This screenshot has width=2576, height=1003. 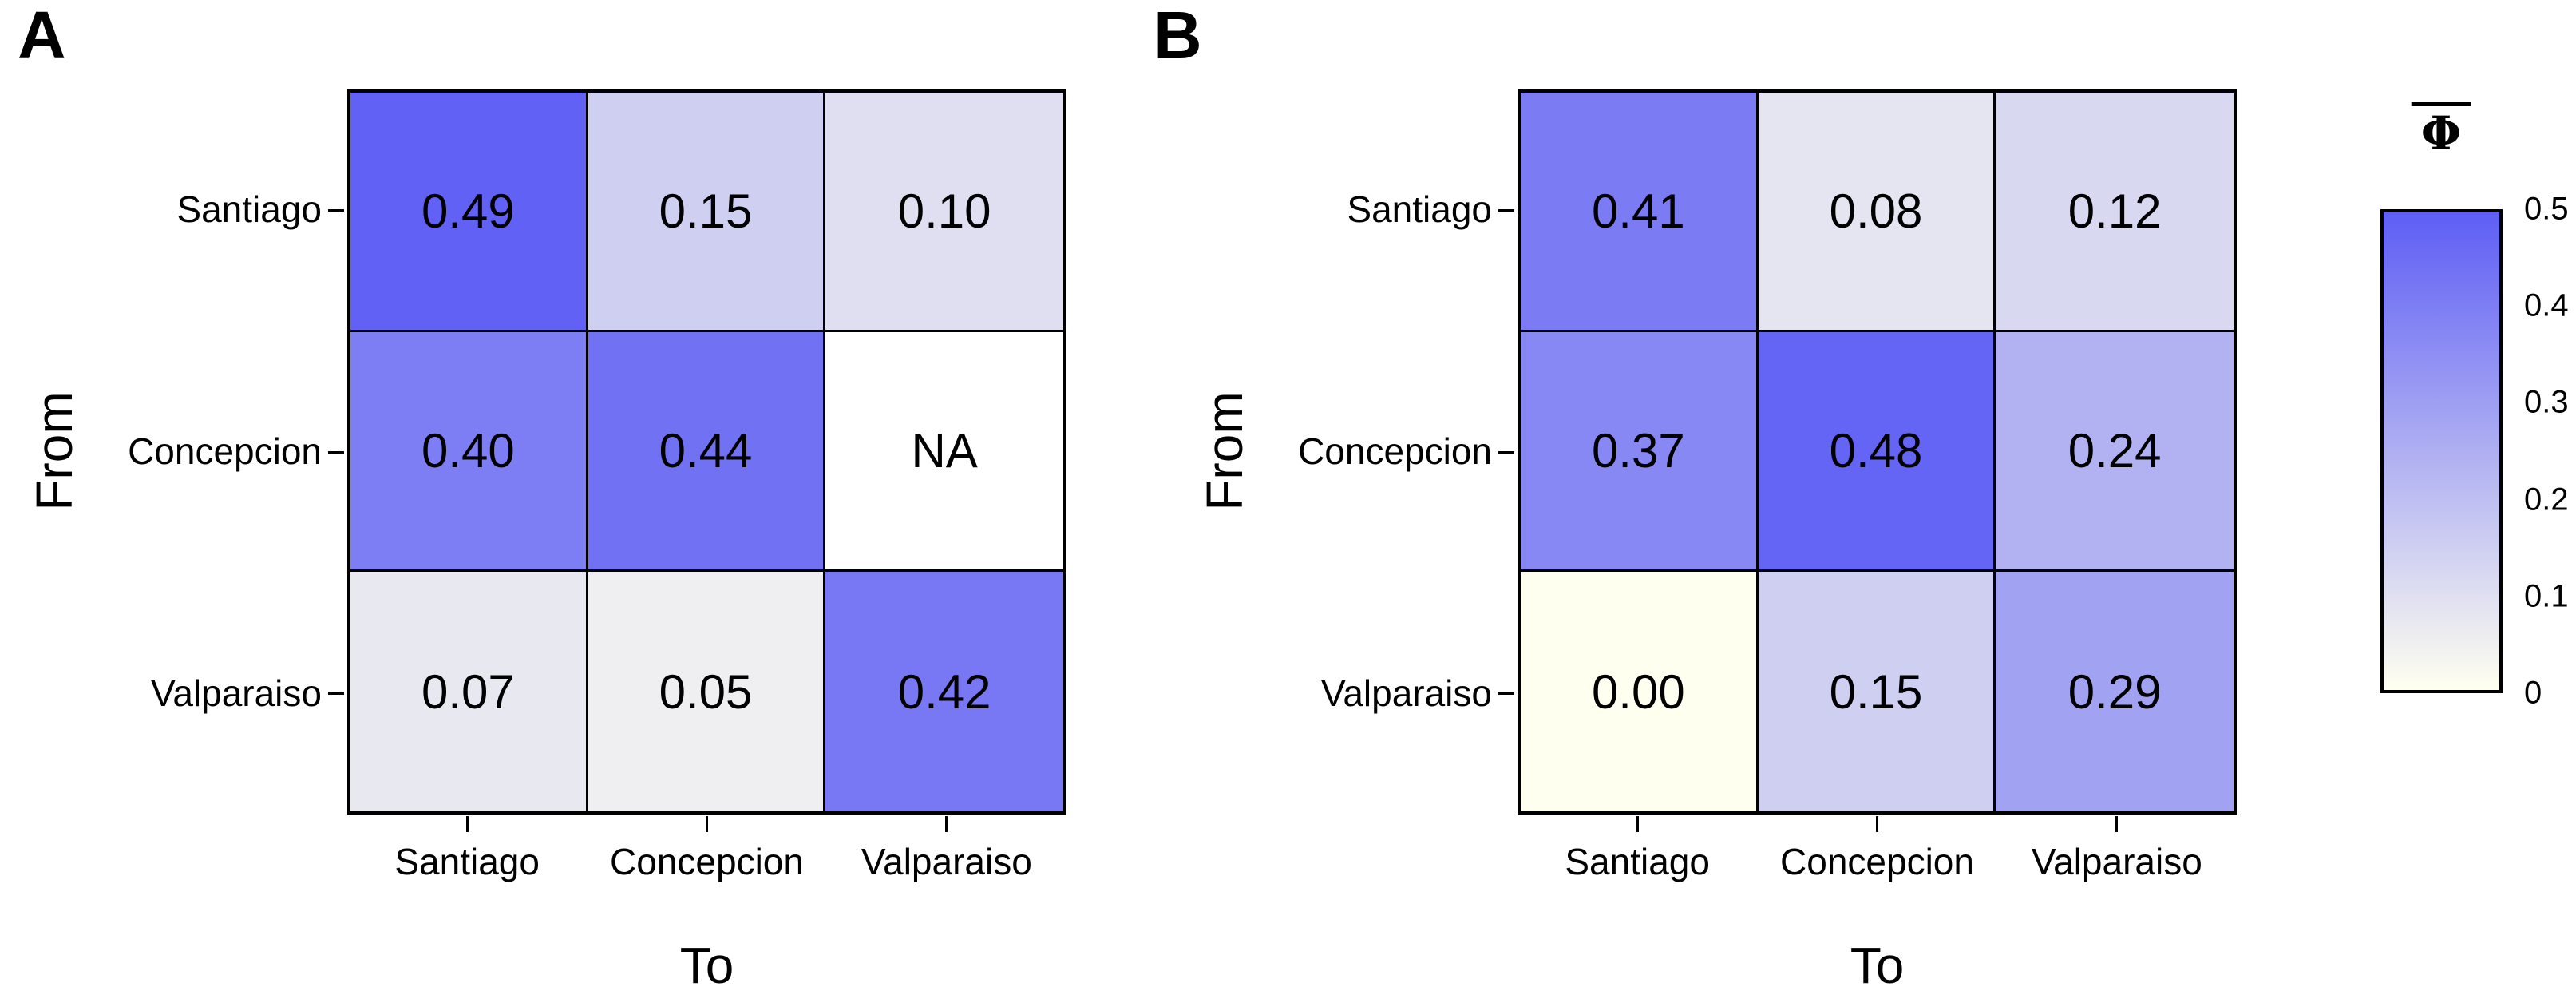 What do you see at coordinates (1877, 862) in the screenshot?
I see `col-label-b-concepcion: Concepcion` at bounding box center [1877, 862].